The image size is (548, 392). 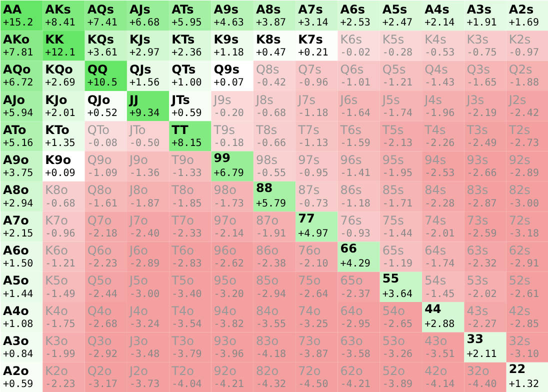 I want to click on annotation: A5o, so click(x=16, y=281).